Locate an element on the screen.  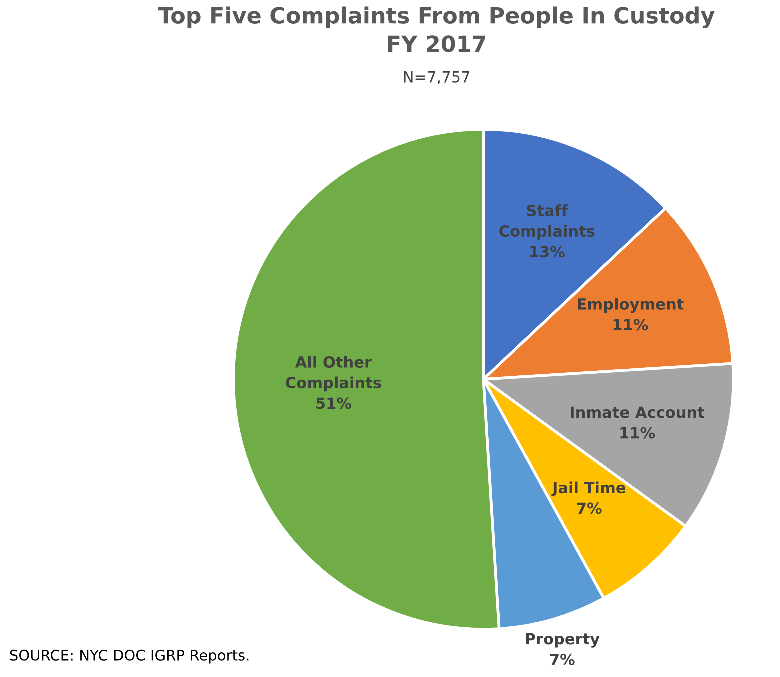
slice-label: Staff Complaints is located at coordinates (547, 222).